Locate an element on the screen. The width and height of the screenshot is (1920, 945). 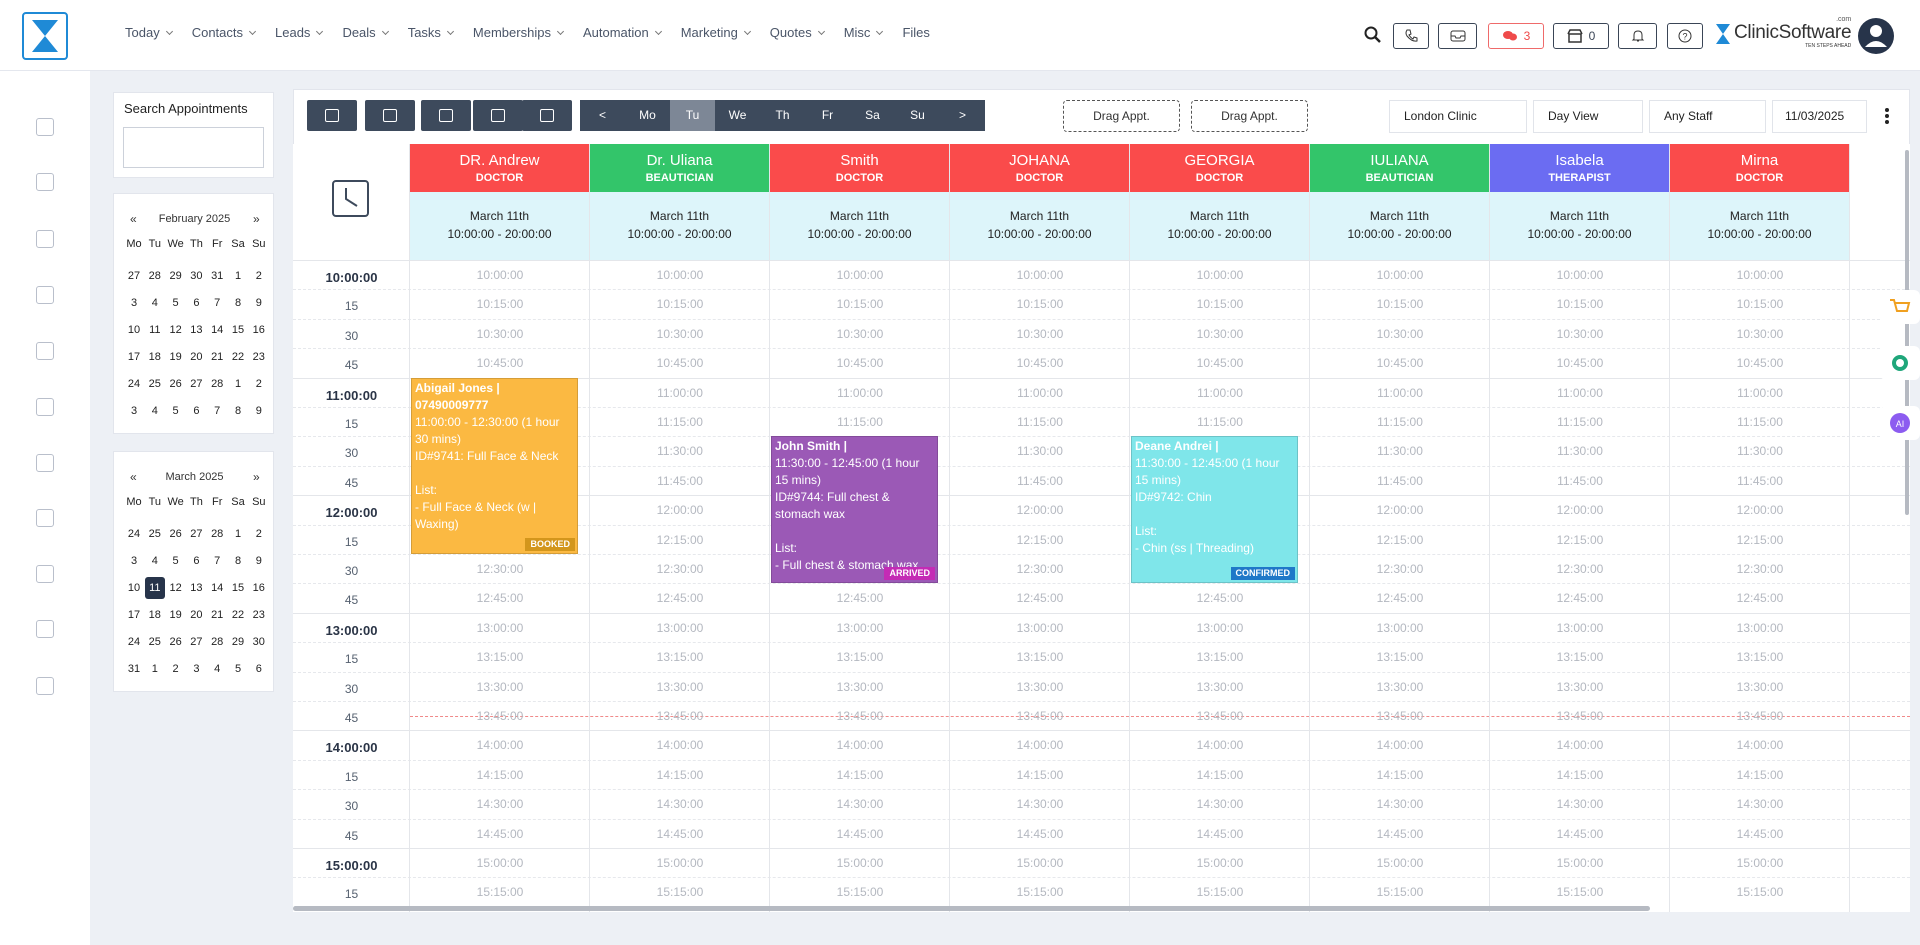
cal-day: 15 is located at coordinates (238, 330).